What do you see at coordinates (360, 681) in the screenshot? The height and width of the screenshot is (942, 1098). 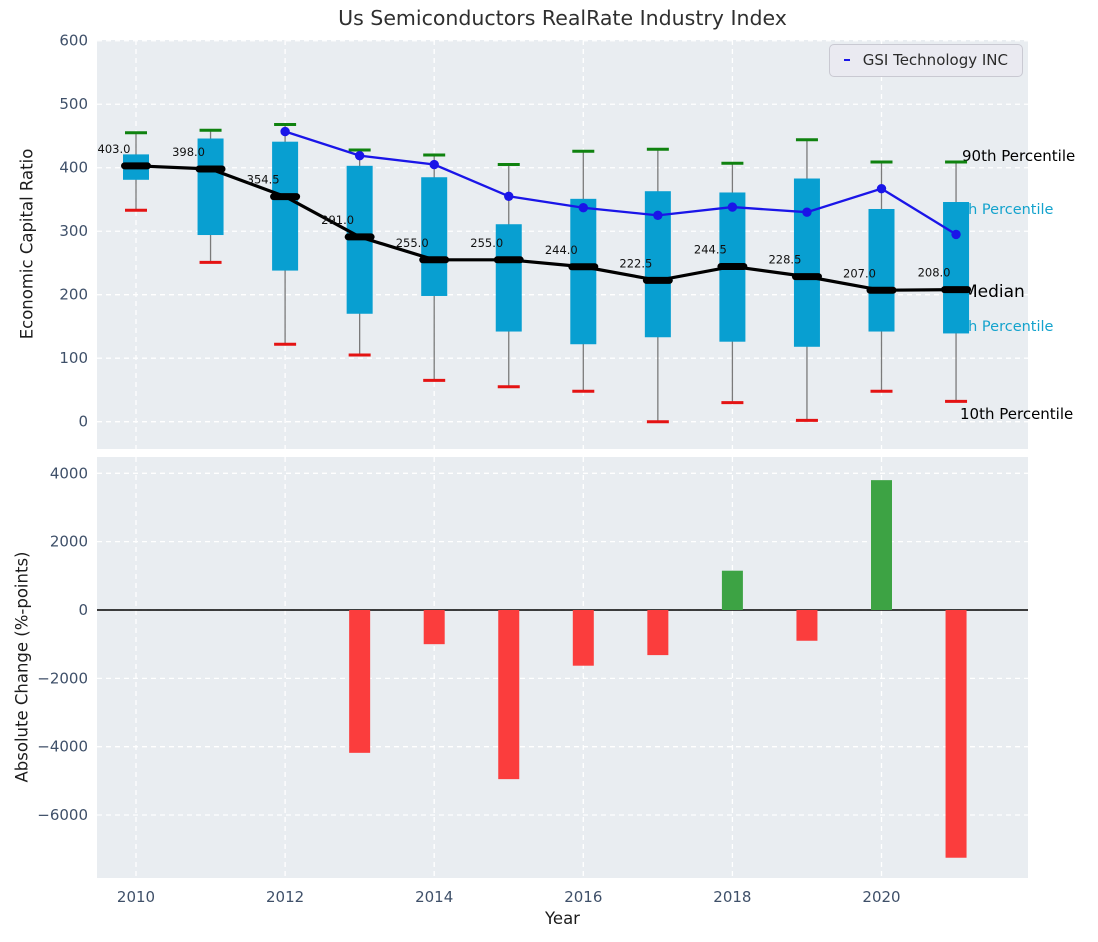 I see `bar-2013` at bounding box center [360, 681].